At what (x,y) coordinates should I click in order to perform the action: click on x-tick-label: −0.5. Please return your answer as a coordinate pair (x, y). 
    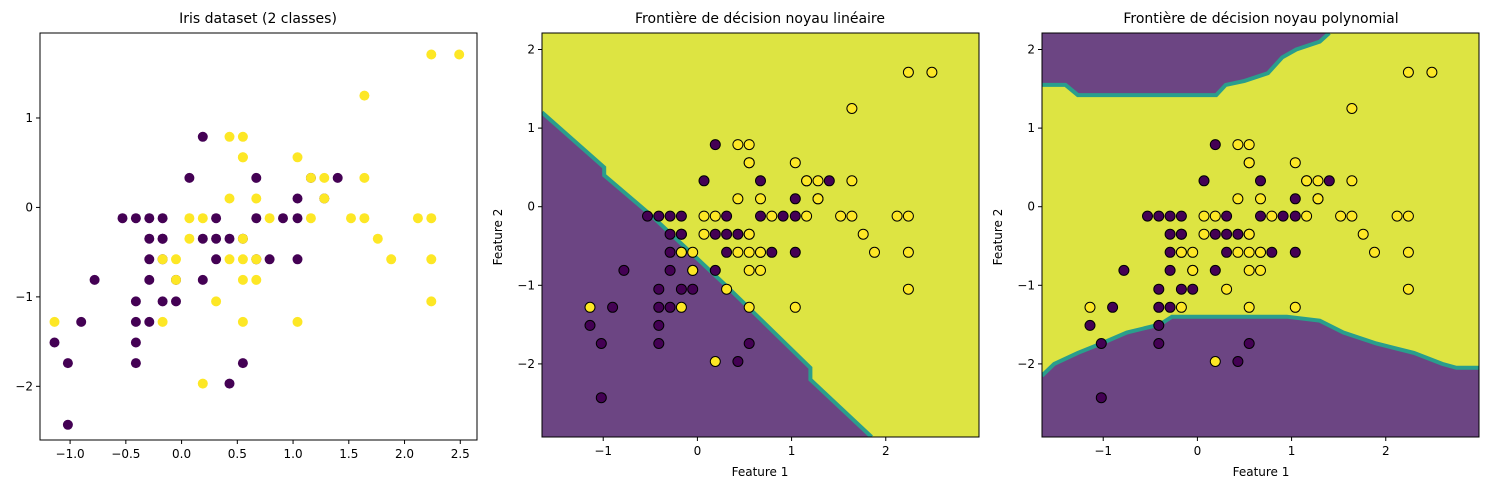
    Looking at the image, I should click on (125, 454).